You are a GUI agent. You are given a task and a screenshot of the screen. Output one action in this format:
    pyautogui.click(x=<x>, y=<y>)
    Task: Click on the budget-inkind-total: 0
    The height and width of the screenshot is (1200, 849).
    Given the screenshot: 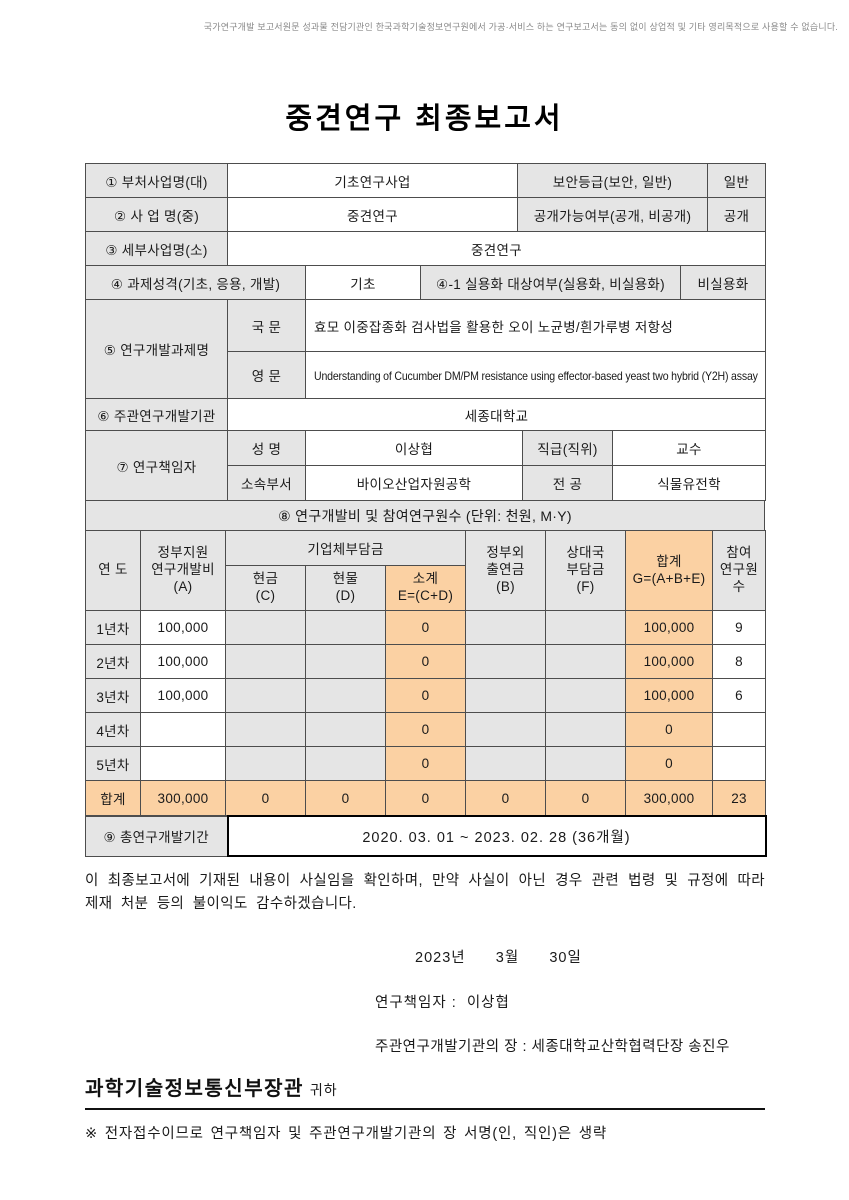 What is the action you would take?
    pyautogui.click(x=345, y=798)
    